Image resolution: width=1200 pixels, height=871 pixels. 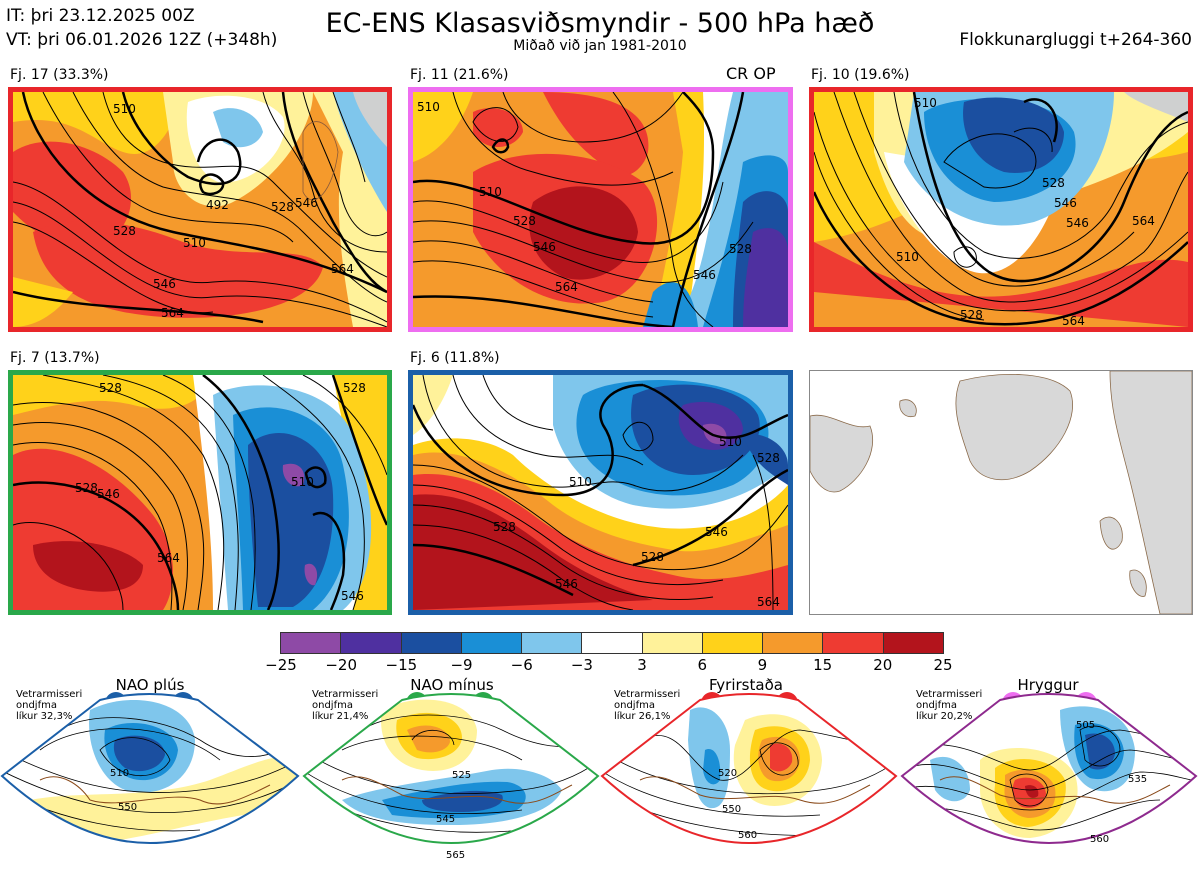 I want to click on regime-note-4: Vetrarmisseri ondjfma líkur 20,2%, so click(x=949, y=705).